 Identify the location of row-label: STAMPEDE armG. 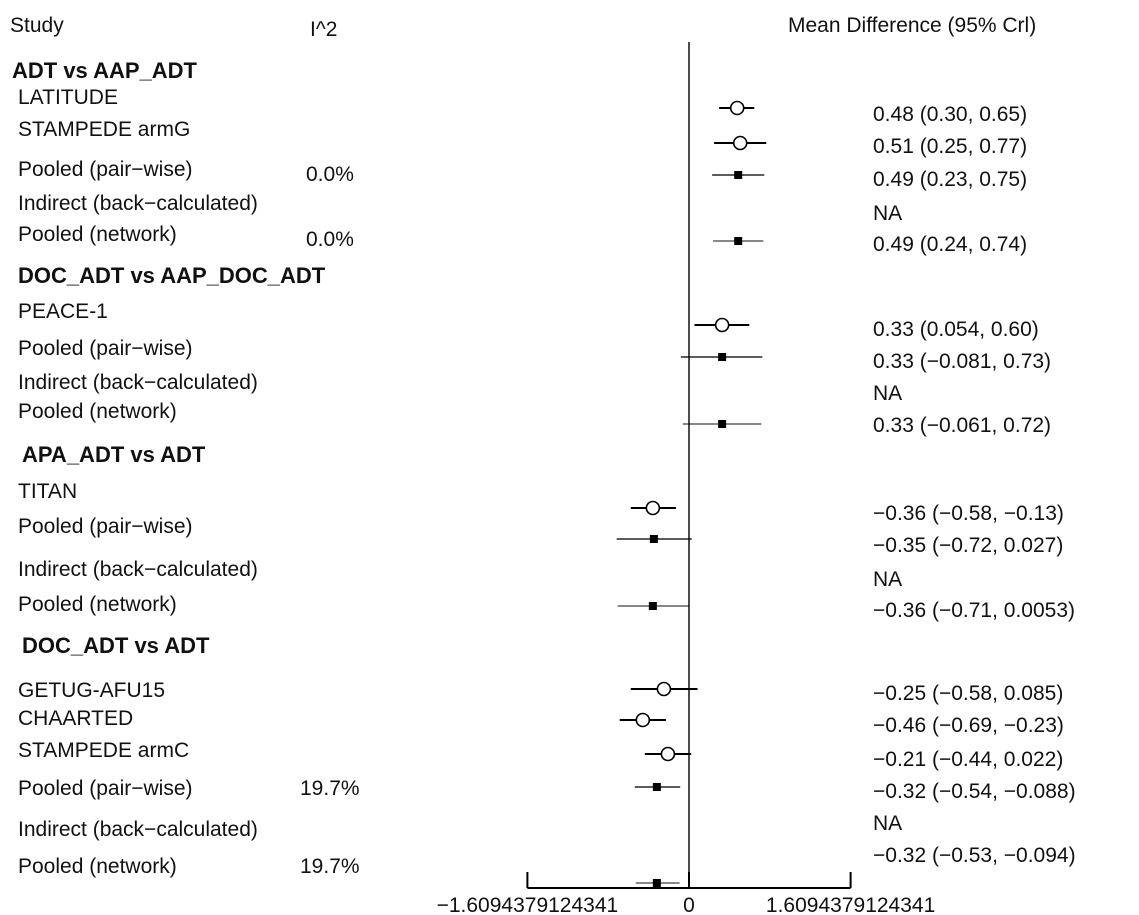
(104, 129).